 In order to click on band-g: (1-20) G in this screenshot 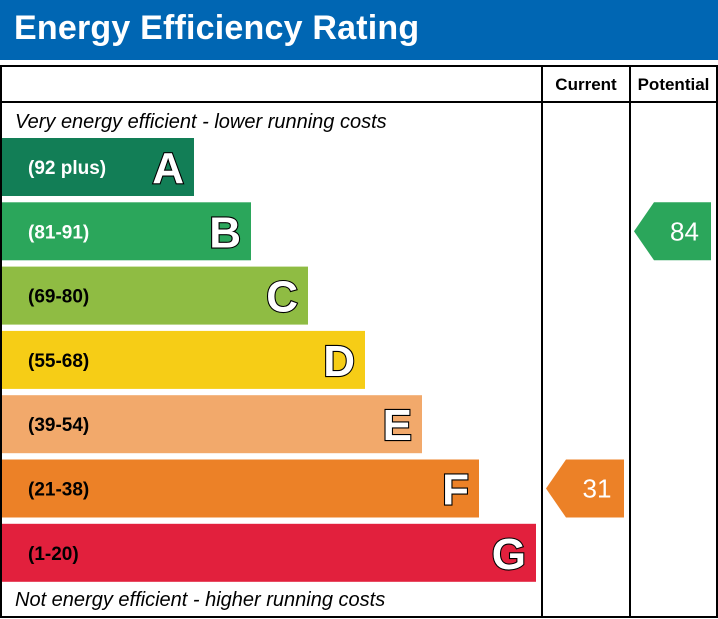, I will do `click(269, 552)`.